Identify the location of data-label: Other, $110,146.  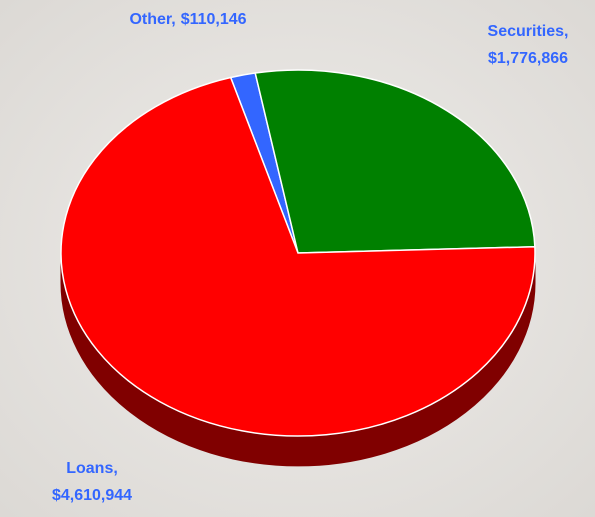
(187, 19).